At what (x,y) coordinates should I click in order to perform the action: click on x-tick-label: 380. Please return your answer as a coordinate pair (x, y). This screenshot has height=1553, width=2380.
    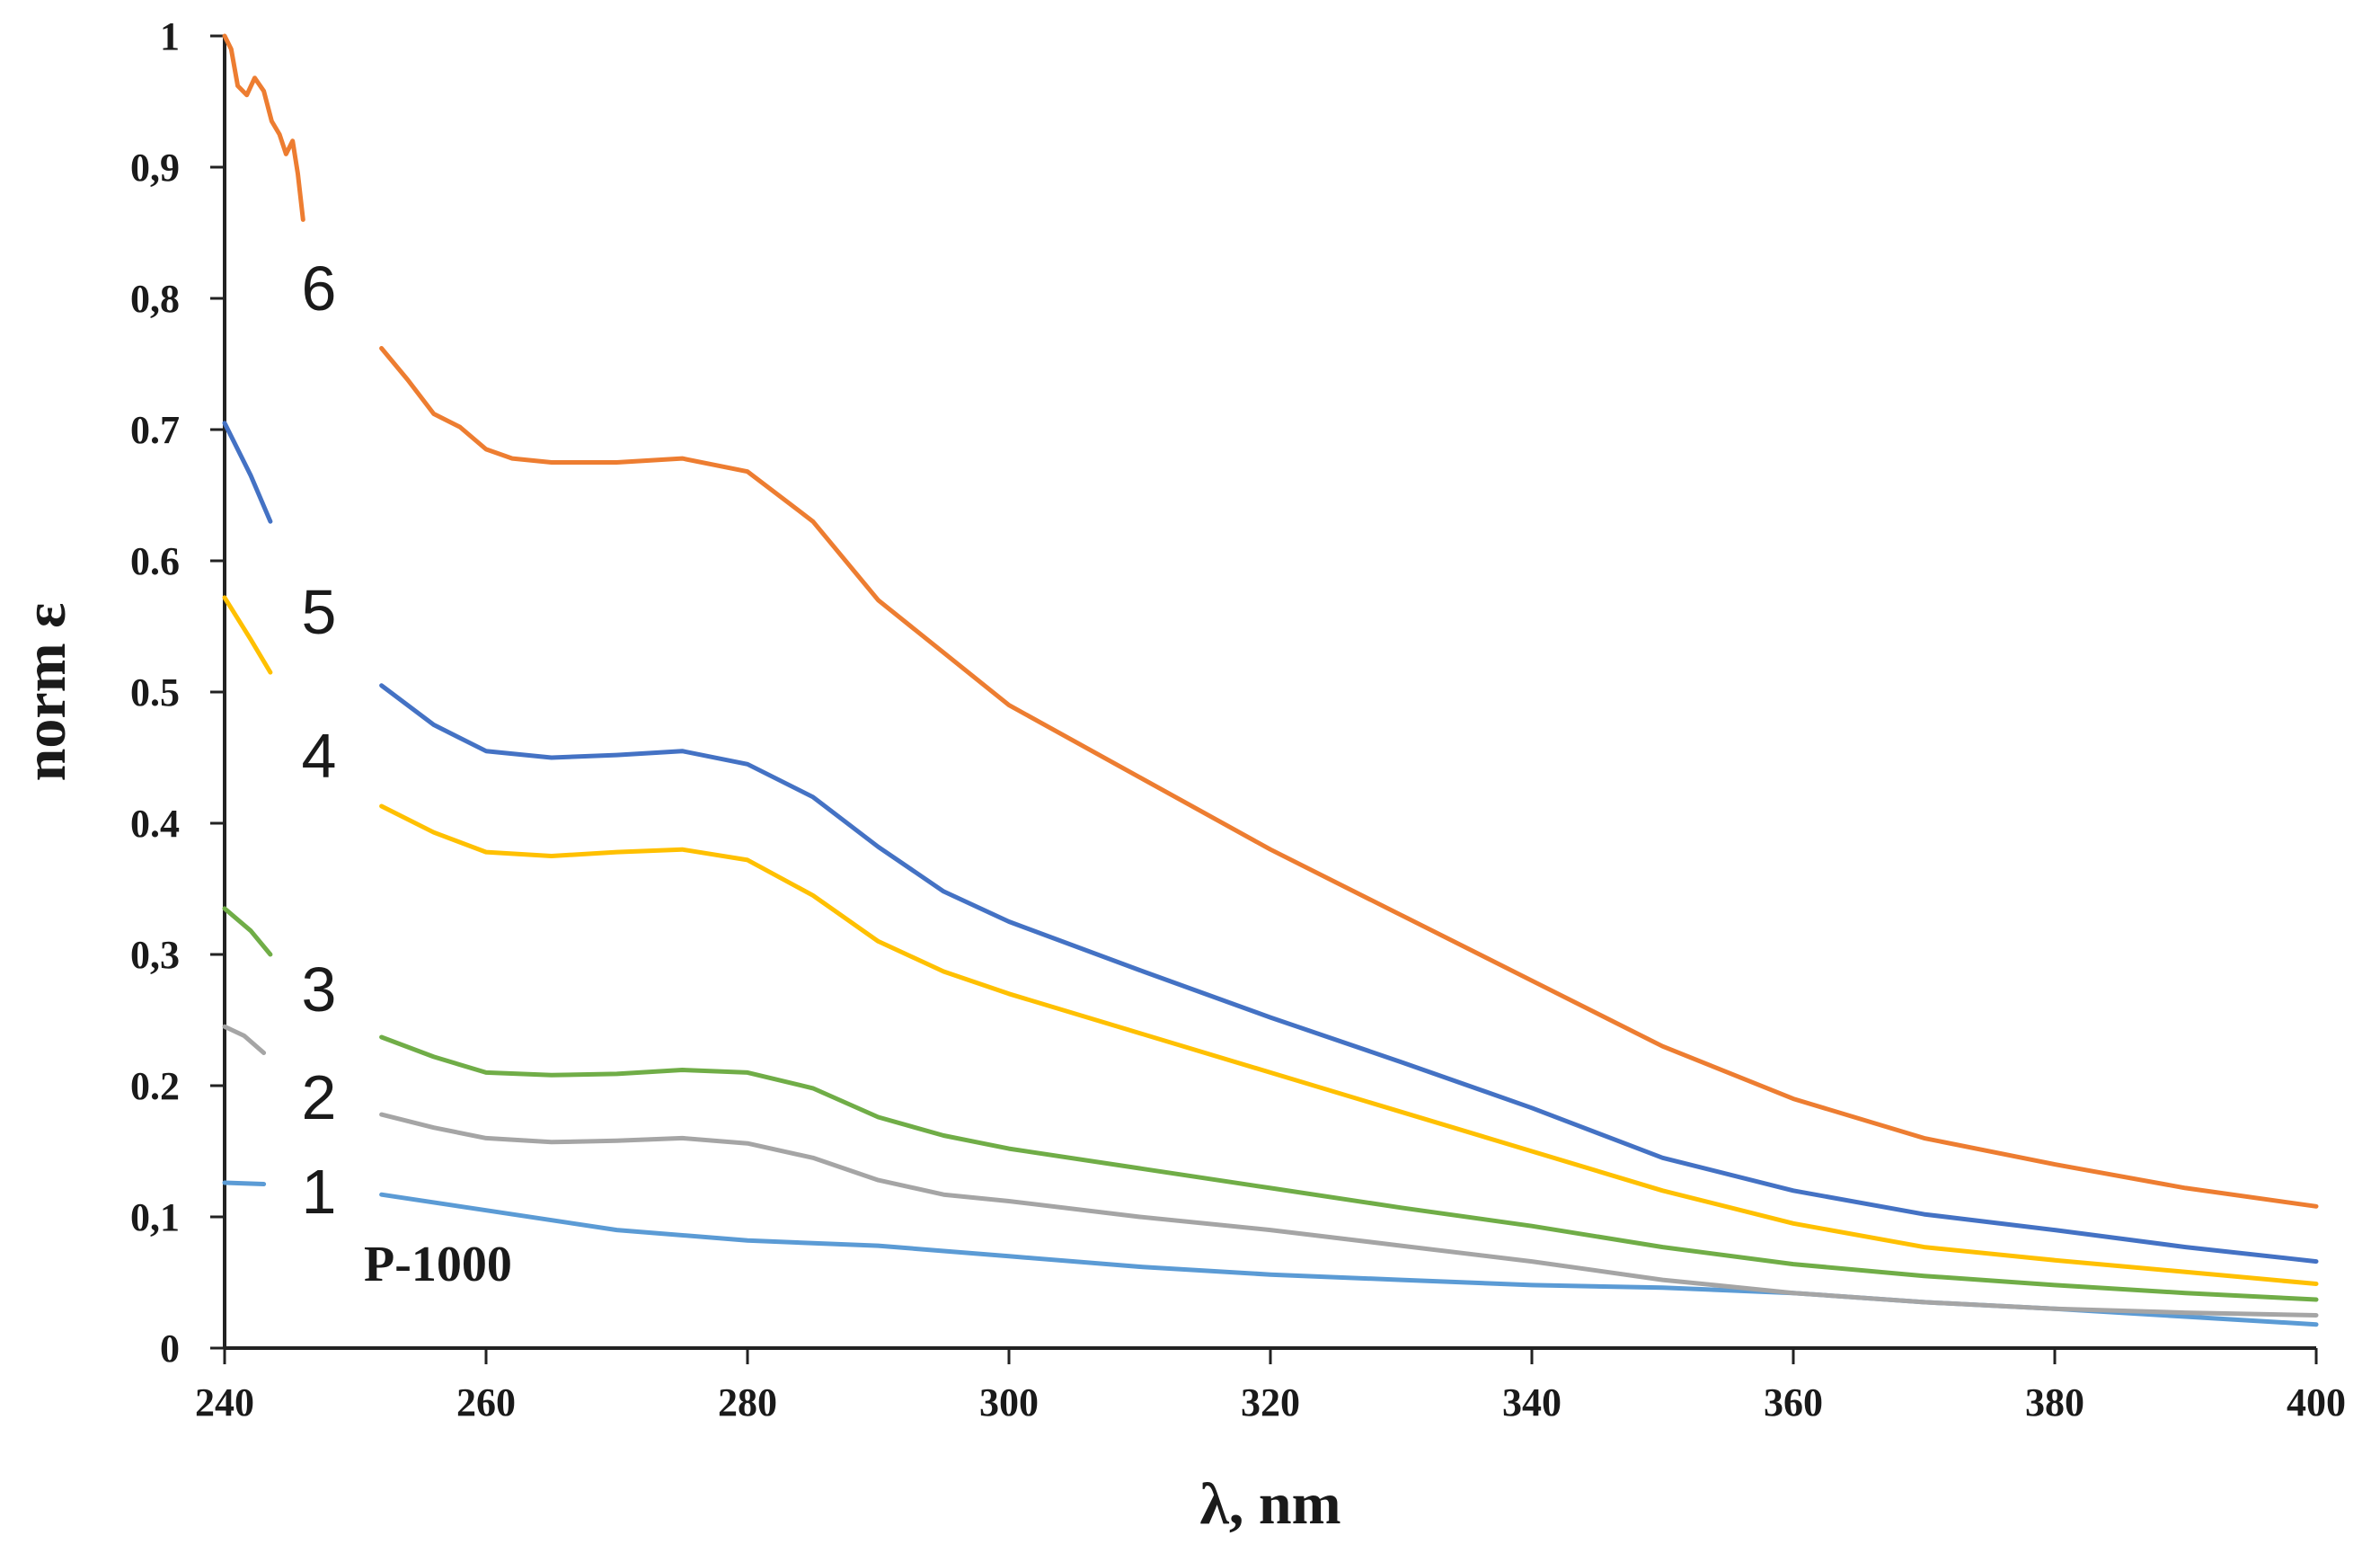
    Looking at the image, I should click on (2054, 1402).